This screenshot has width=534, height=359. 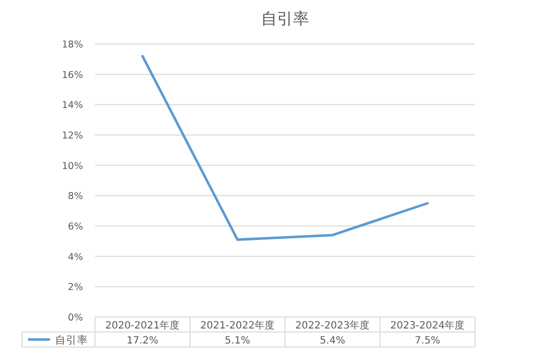 What do you see at coordinates (142, 341) in the screenshot?
I see `data-label: 17.2%` at bounding box center [142, 341].